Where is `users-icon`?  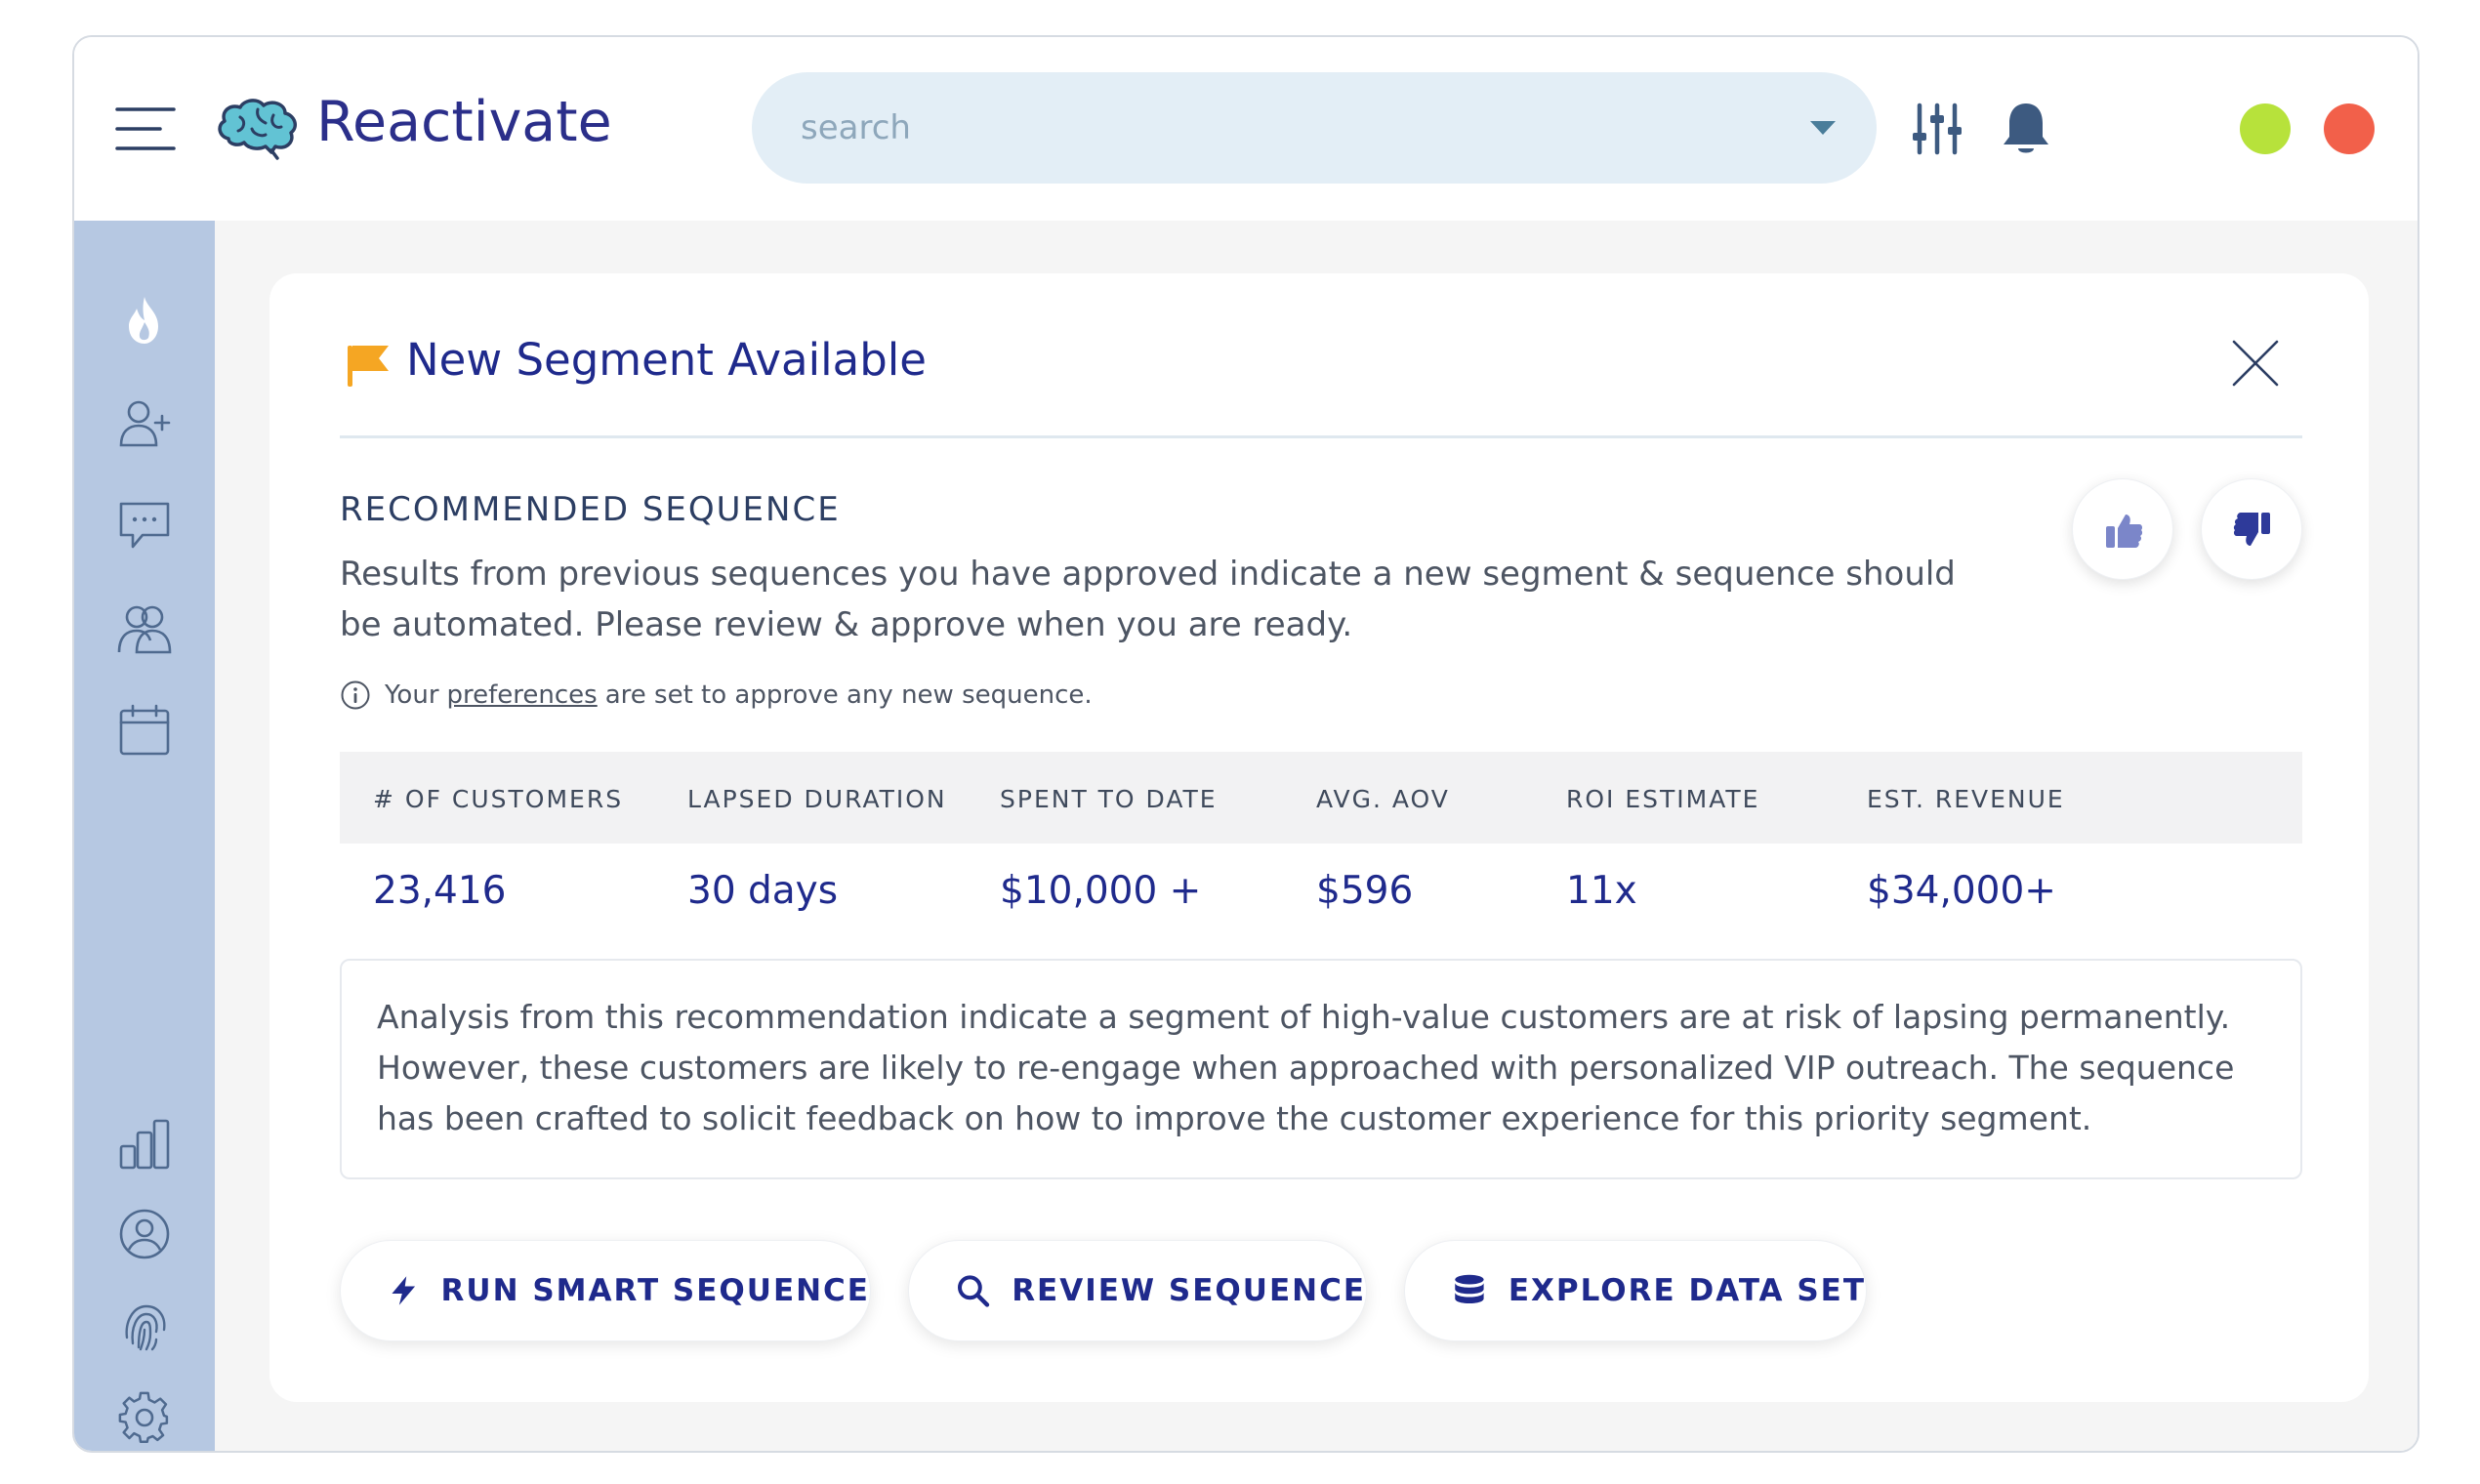 users-icon is located at coordinates (144, 629).